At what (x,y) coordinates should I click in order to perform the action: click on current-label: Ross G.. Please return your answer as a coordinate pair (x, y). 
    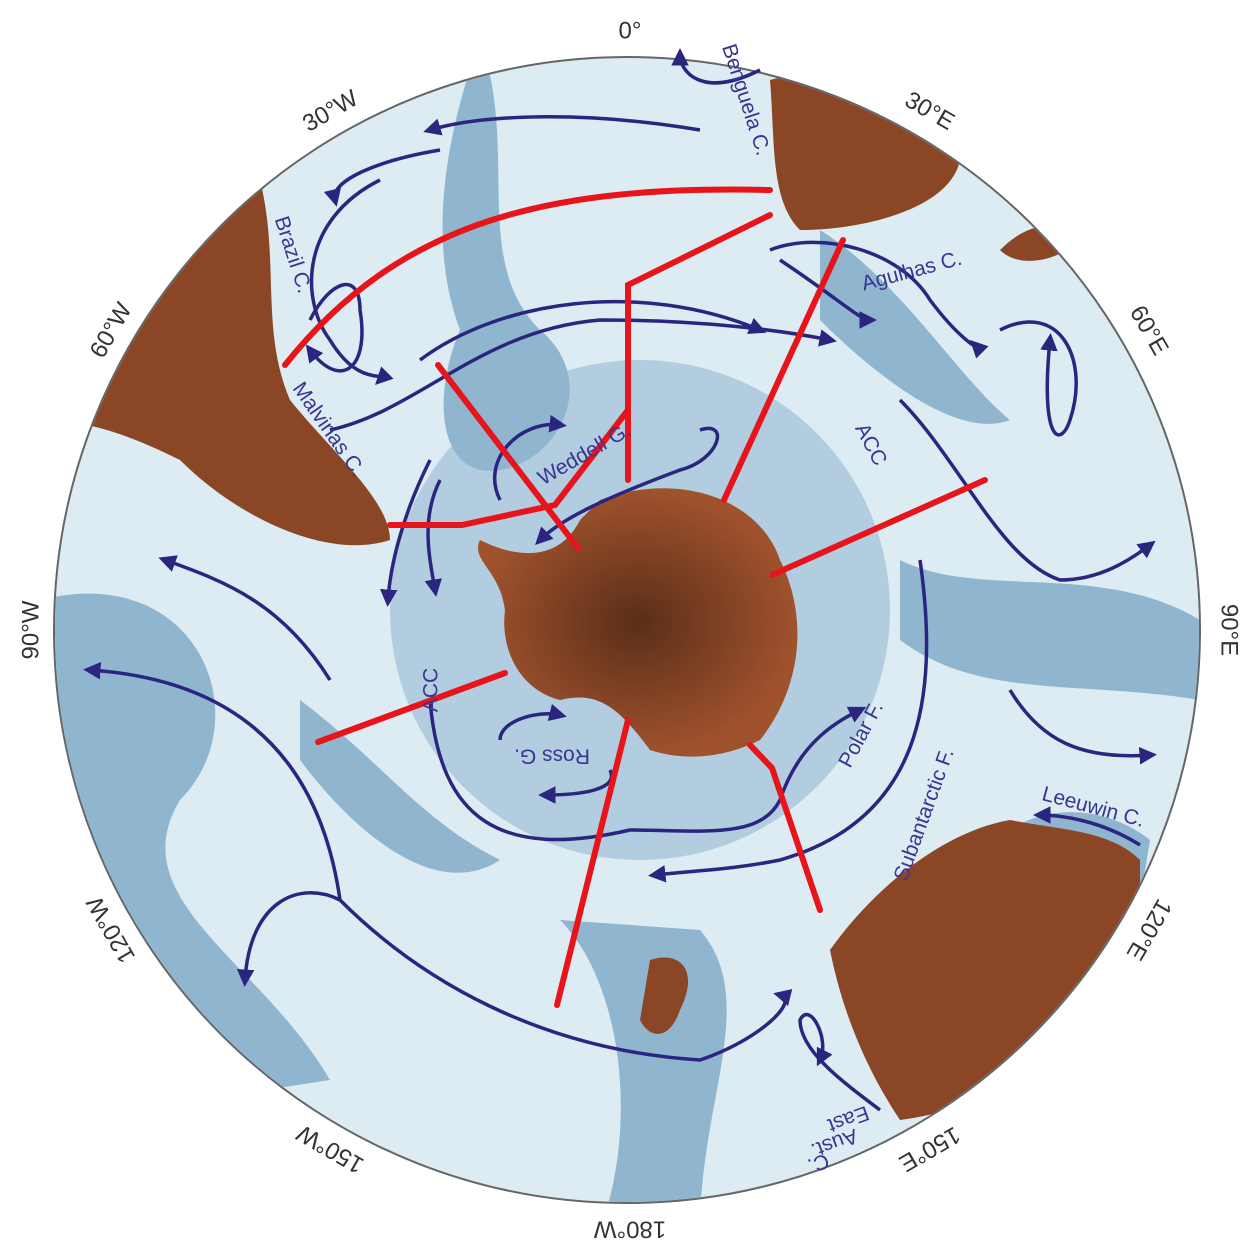
    Looking at the image, I should click on (552, 755).